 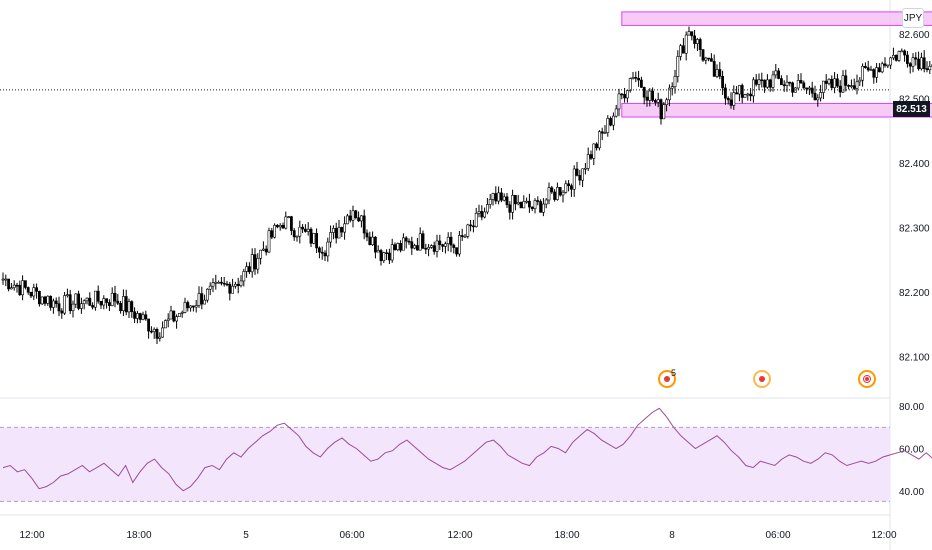 I want to click on earnings-event-icon, so click(x=667, y=379).